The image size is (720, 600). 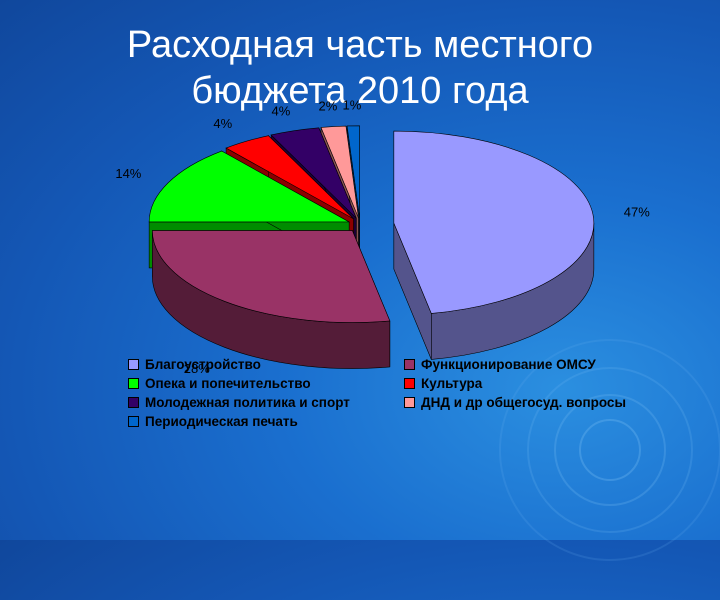 What do you see at coordinates (546, 383) in the screenshot?
I see `legend-item-3: Культура` at bounding box center [546, 383].